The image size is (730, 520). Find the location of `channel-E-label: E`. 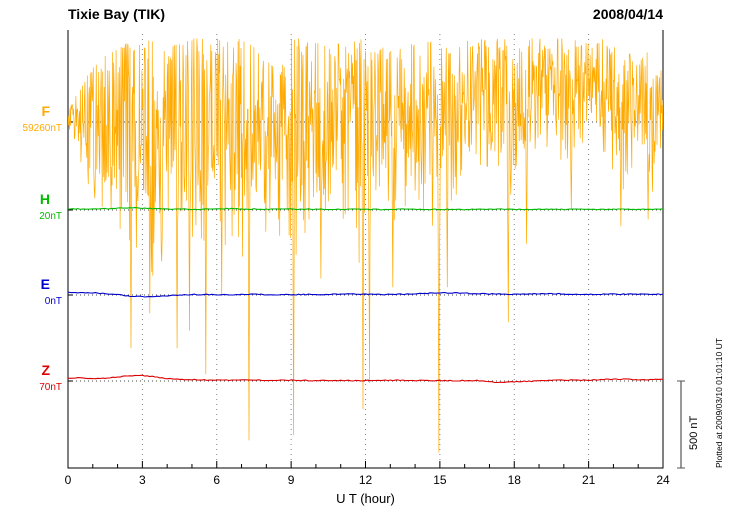

channel-E-label: E is located at coordinates (45, 284).